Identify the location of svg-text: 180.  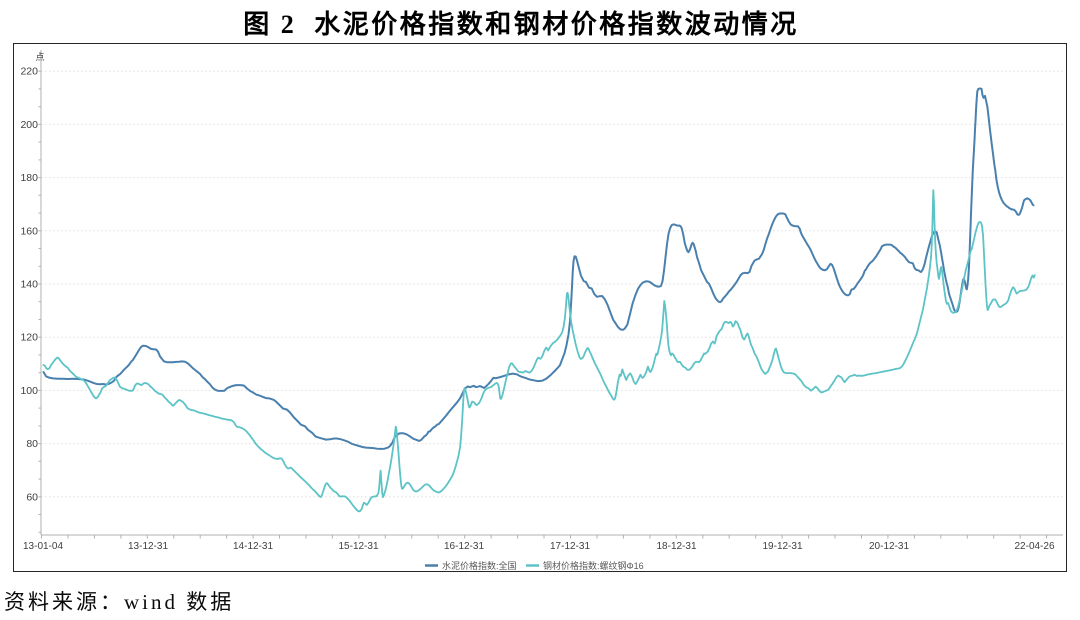
(29, 178).